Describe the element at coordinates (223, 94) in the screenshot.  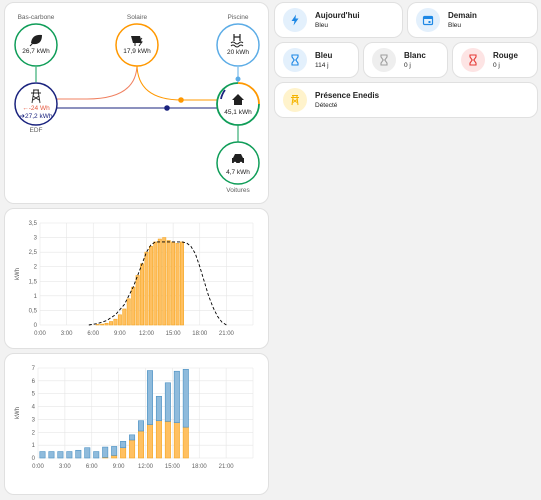
I see `home-grid-arc` at that location.